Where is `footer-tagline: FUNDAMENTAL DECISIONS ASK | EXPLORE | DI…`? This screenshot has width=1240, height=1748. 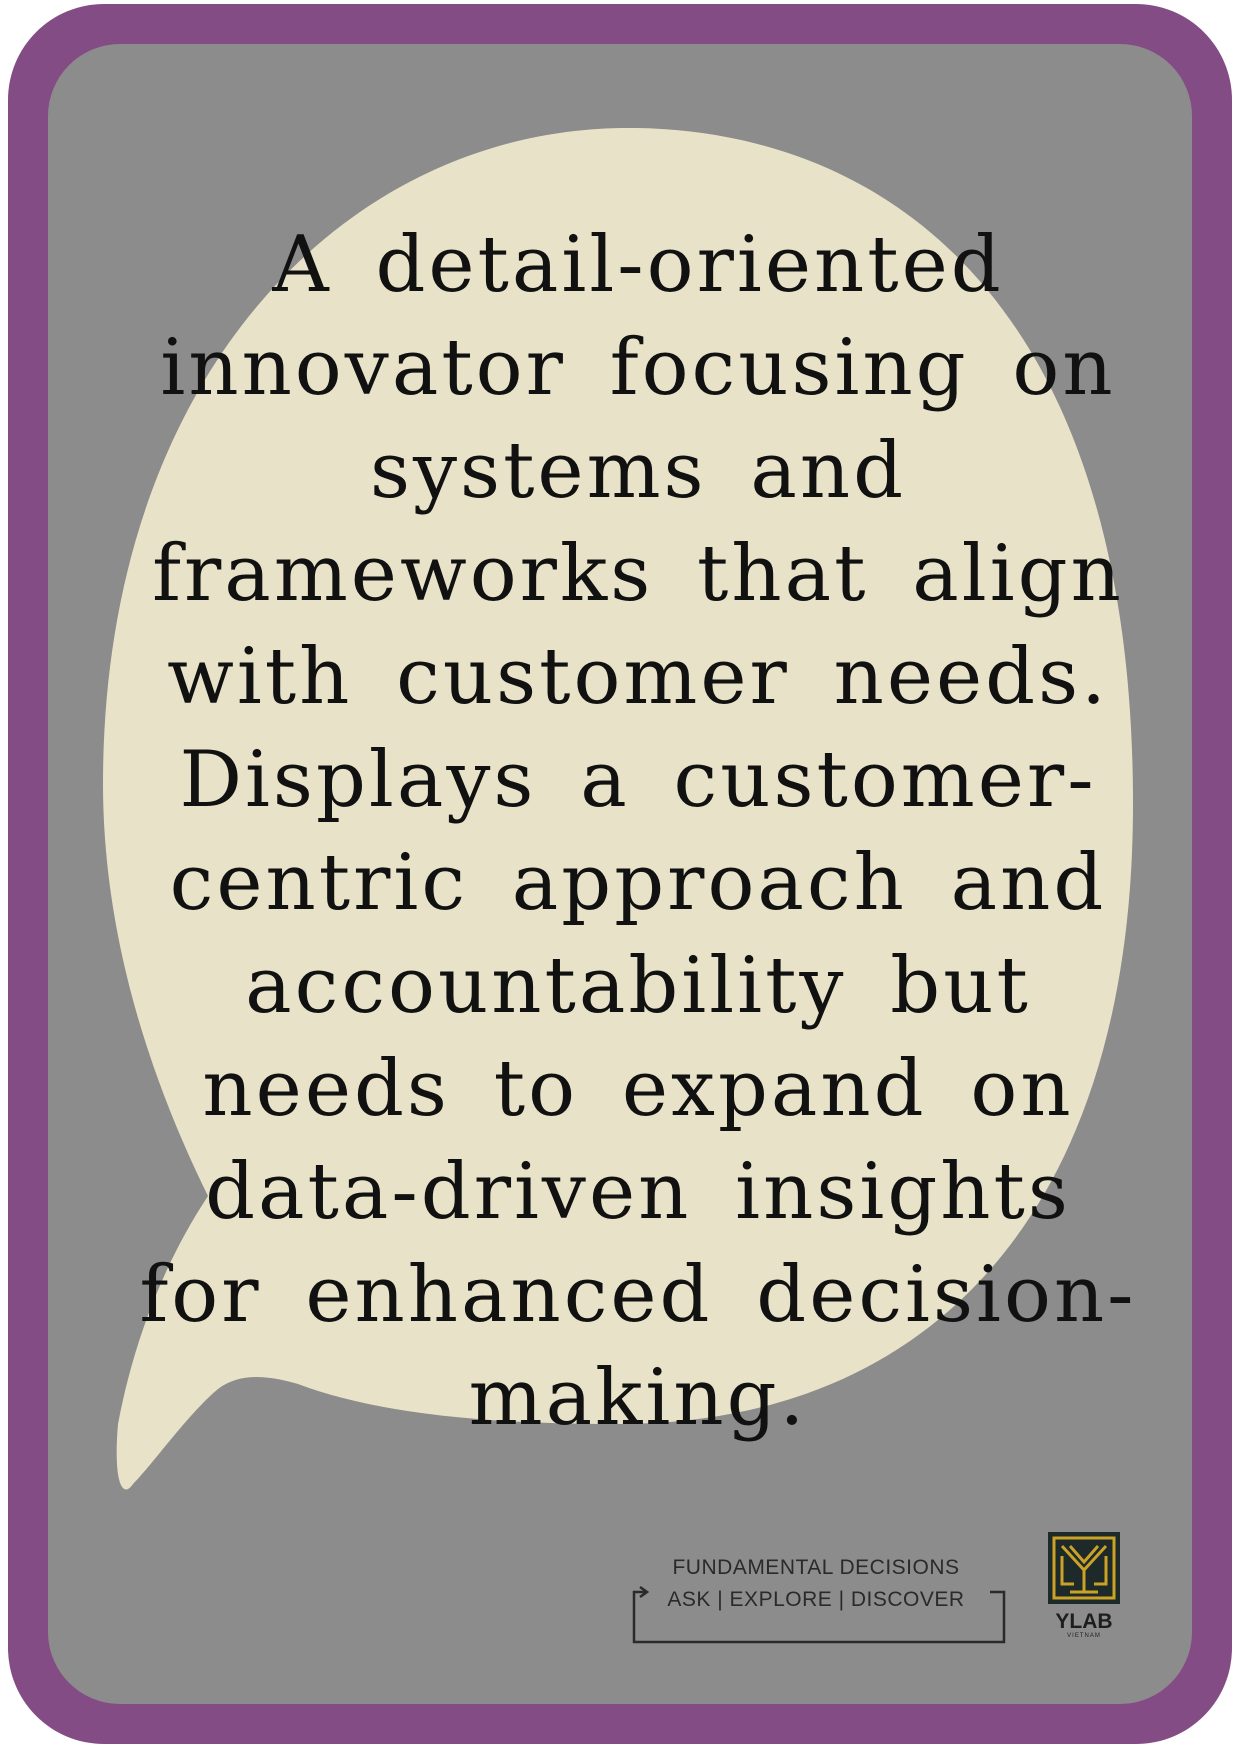 footer-tagline: FUNDAMENTAL DECISIONS ASK | EXPLORE | DI… is located at coordinates (819, 1598).